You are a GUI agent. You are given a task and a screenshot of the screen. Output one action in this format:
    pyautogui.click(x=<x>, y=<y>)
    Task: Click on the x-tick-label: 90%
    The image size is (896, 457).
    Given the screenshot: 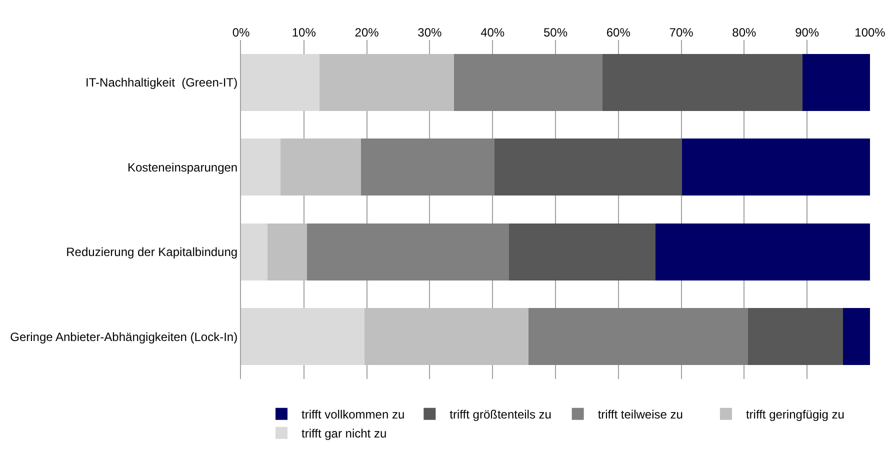 What is the action you would take?
    pyautogui.click(x=807, y=33)
    